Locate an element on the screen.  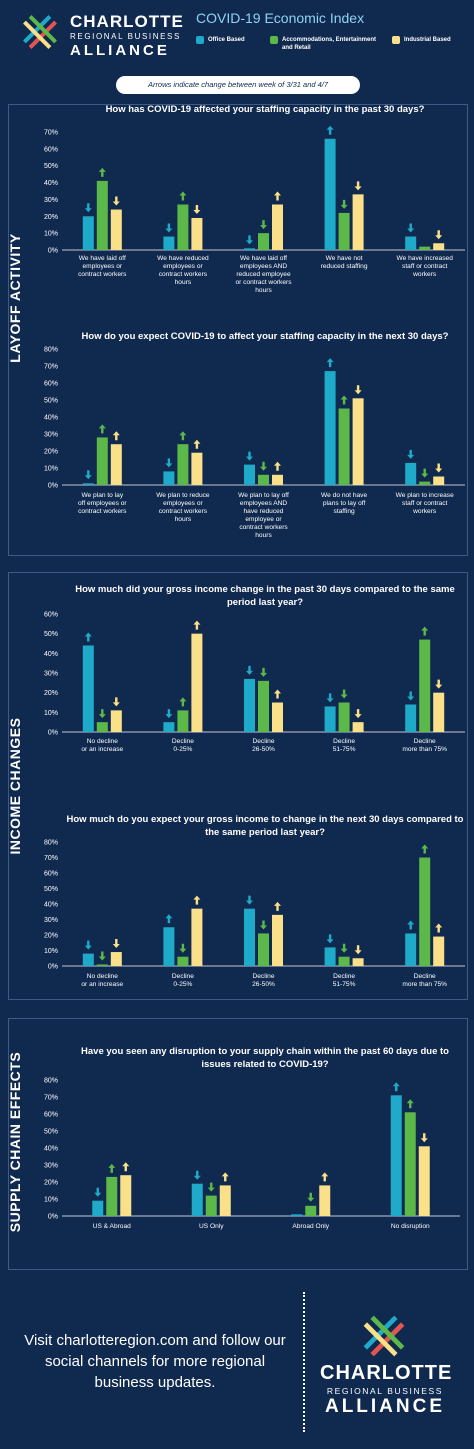
brand-name: CHARLOTTE is located at coordinates (127, 21).